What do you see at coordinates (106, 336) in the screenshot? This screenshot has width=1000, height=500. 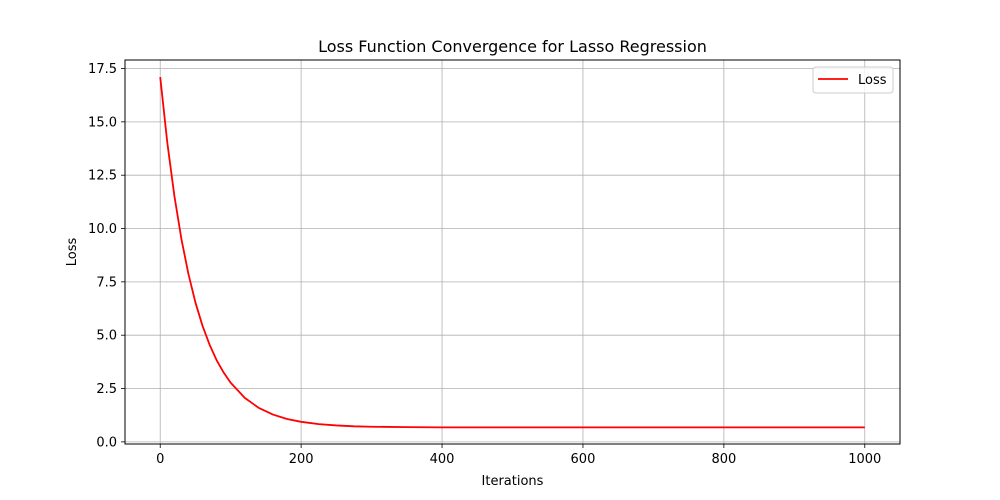 I see `y-tick-label: 5.0` at bounding box center [106, 336].